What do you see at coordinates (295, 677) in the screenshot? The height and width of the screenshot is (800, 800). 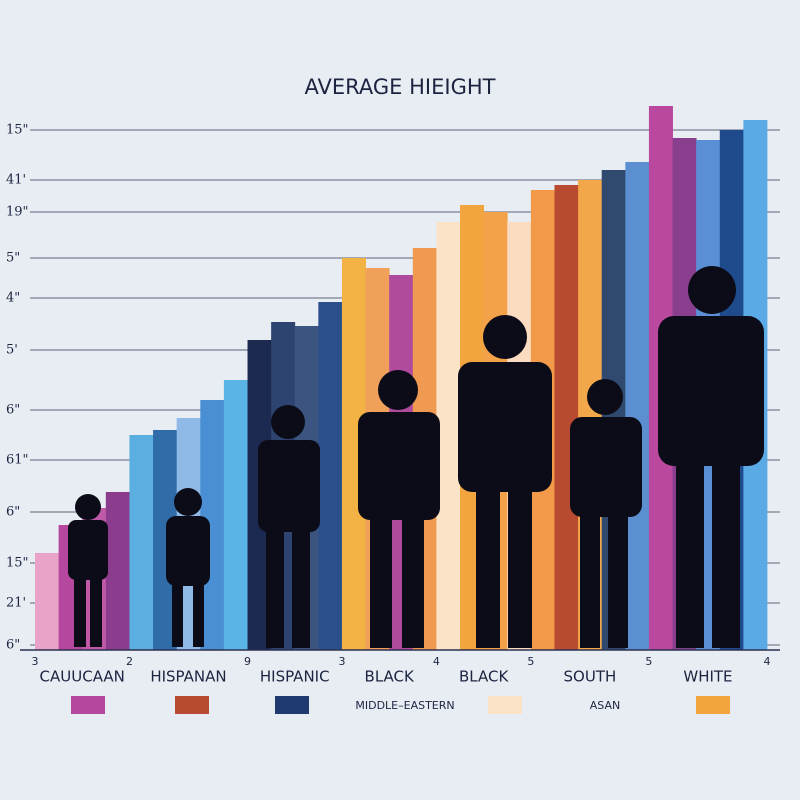 I see `x-tick-label: HISPANIC` at bounding box center [295, 677].